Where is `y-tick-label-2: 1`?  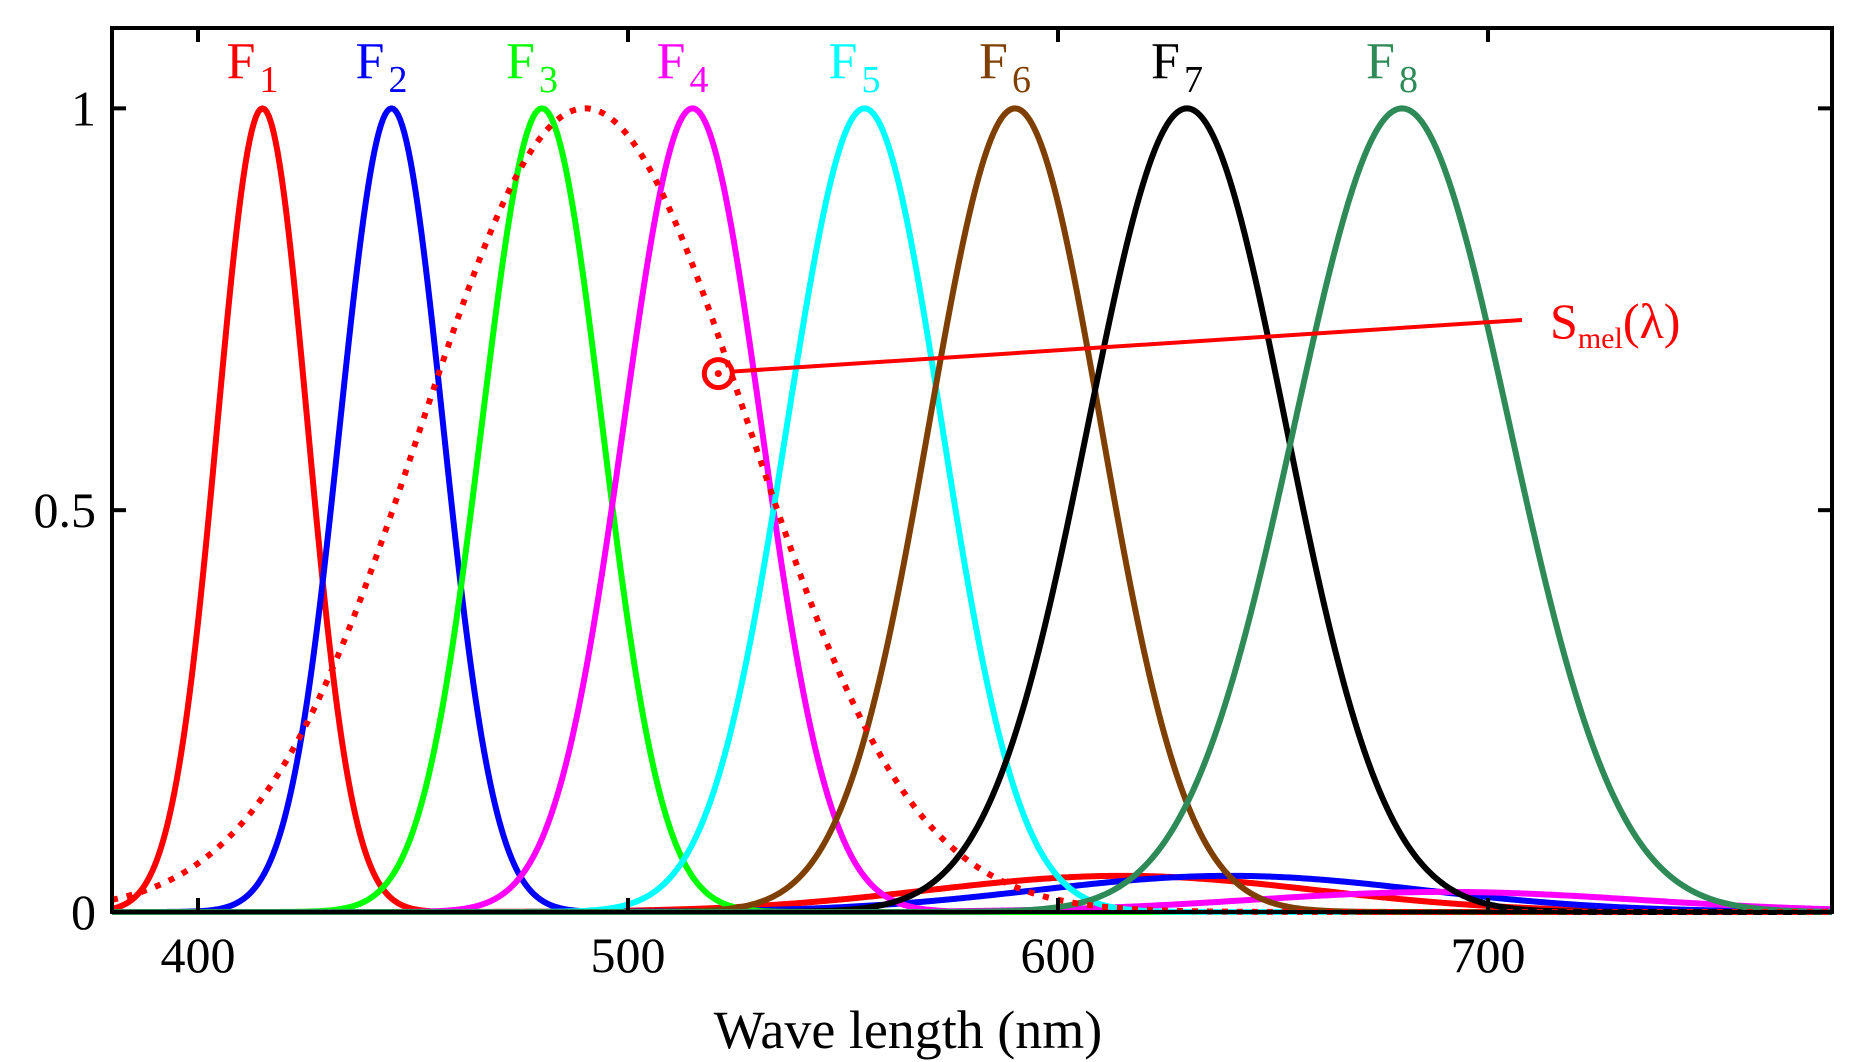 y-tick-label-2: 1 is located at coordinates (83, 108).